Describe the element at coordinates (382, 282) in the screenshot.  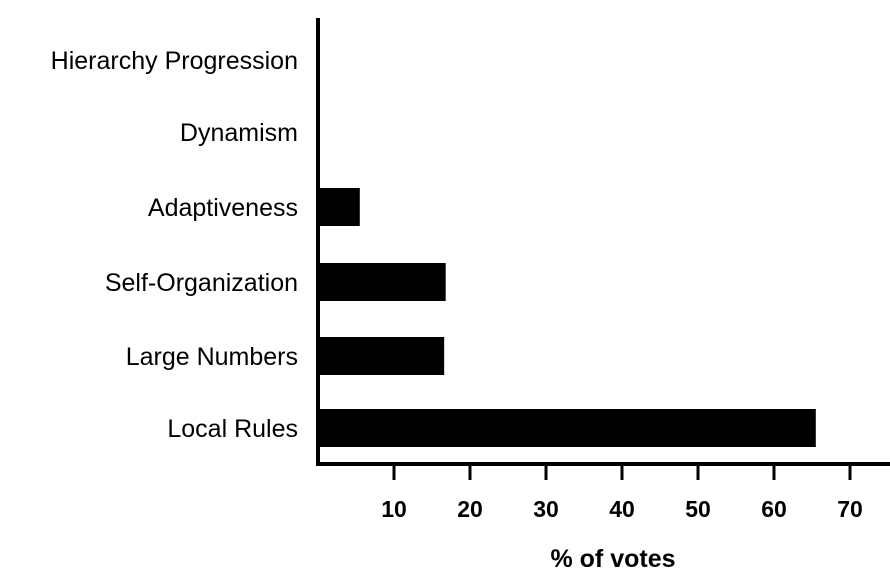
I see `bar-self-organization` at that location.